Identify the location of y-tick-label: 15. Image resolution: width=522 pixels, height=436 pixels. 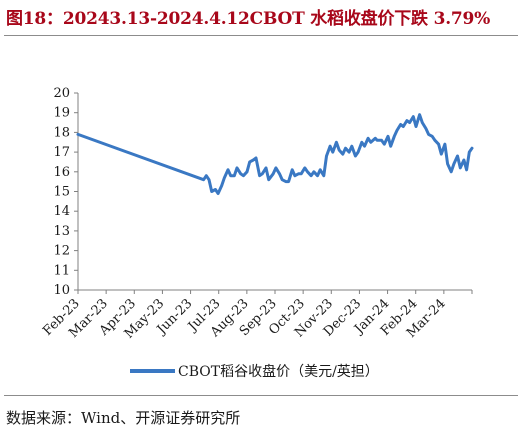
(61, 192).